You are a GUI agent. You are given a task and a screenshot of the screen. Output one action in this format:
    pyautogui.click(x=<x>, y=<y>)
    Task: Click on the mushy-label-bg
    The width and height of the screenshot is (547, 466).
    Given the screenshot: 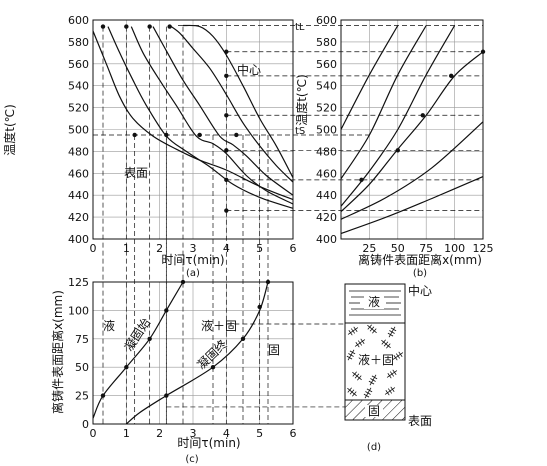 What is the action you would take?
    pyautogui.click(x=376, y=360)
    